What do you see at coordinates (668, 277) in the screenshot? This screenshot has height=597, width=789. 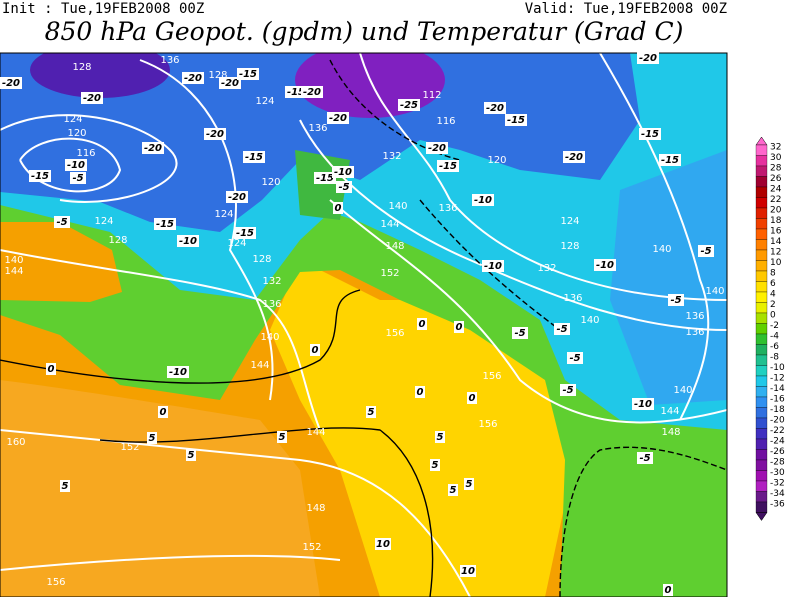 I see `blue-field-east` at bounding box center [668, 277].